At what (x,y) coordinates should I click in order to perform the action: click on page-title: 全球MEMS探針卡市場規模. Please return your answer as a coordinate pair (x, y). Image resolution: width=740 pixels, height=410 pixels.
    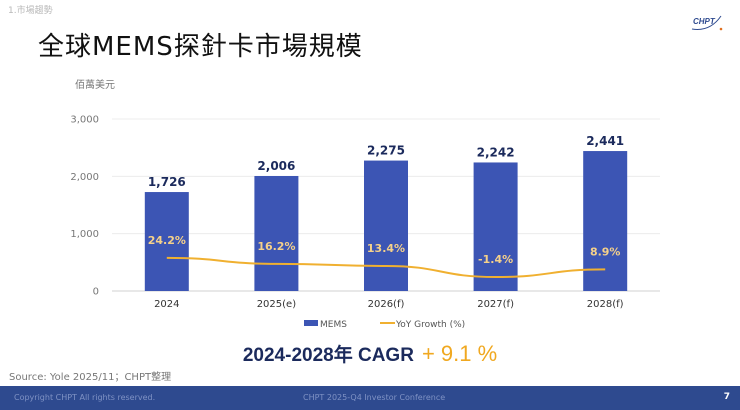
    Looking at the image, I should click on (200, 47).